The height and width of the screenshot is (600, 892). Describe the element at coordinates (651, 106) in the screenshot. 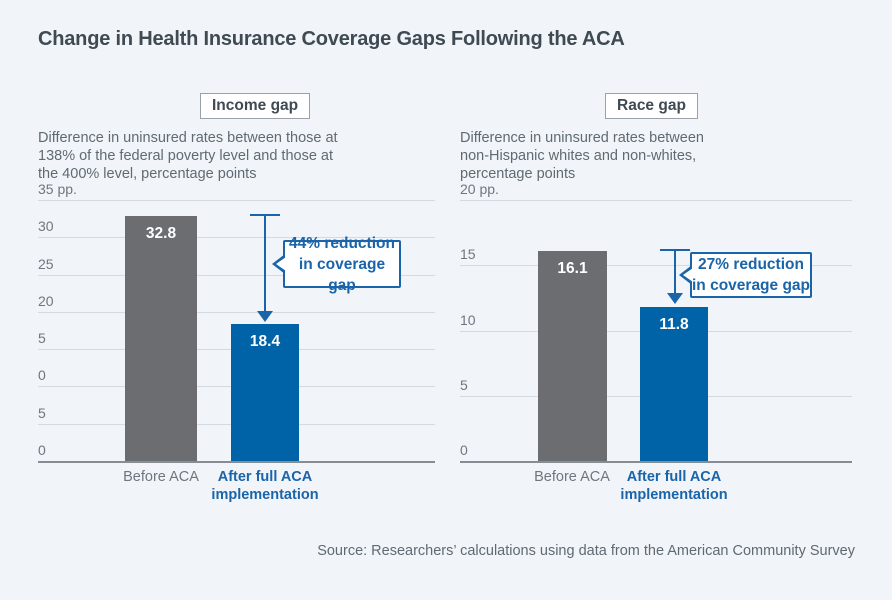

I see `race-gap-badge: Race gap` at that location.